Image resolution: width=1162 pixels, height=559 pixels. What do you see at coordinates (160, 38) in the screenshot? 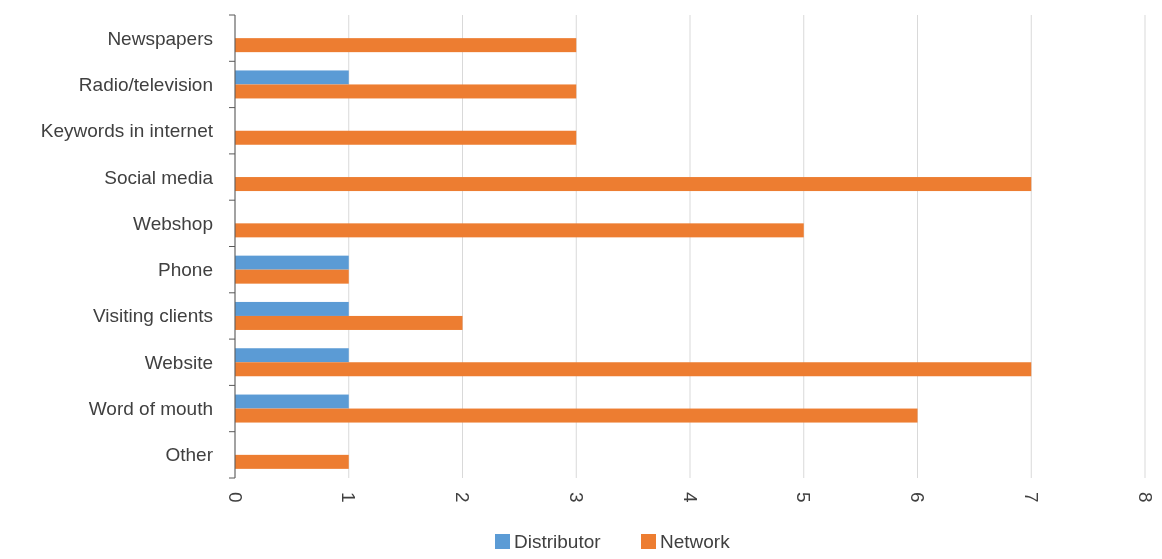
I see `y-tick-label: Newspapers` at bounding box center [160, 38].